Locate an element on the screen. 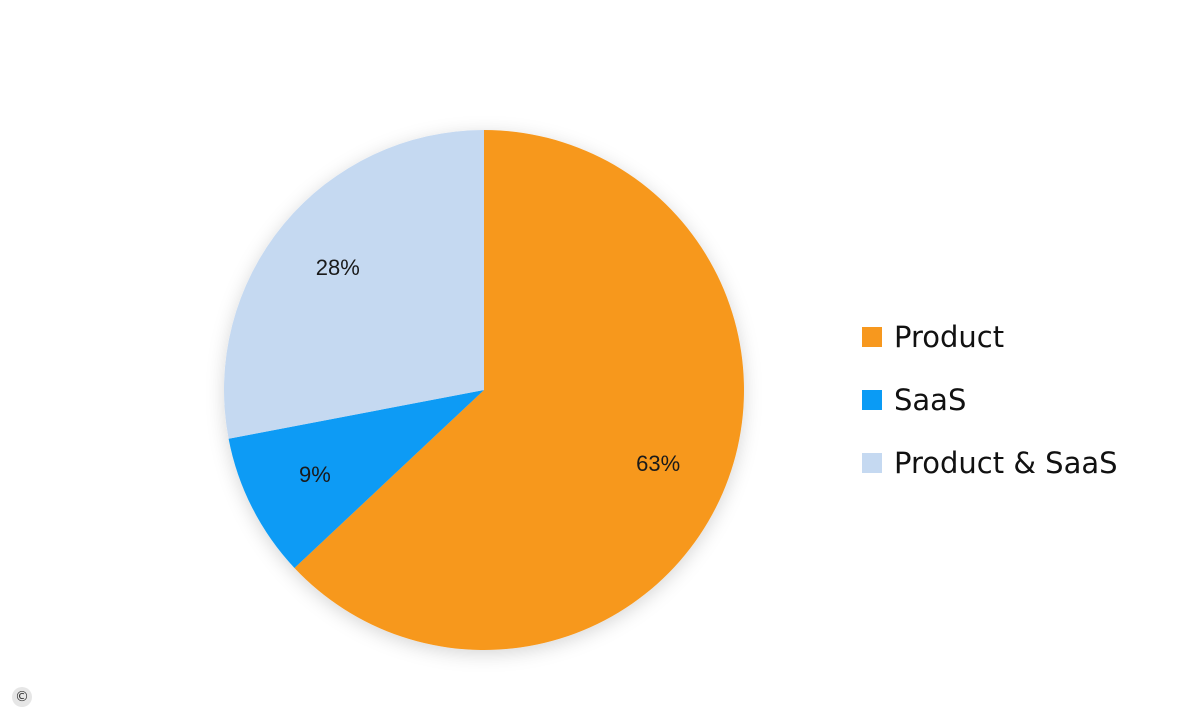 The height and width of the screenshot is (720, 1200). legend-item-product-and-saas: Product & SaaS is located at coordinates (1022, 463).